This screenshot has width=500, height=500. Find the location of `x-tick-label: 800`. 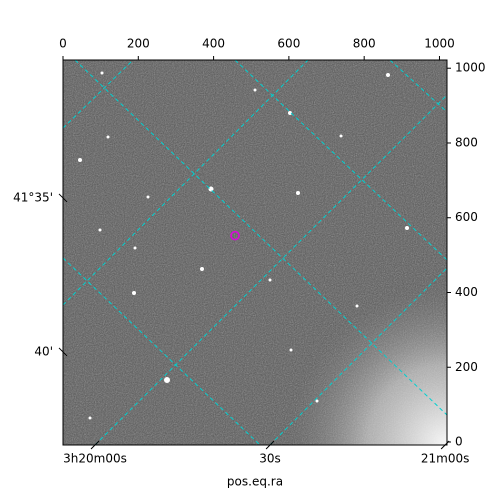

x-tick-label: 800 is located at coordinates (364, 44).